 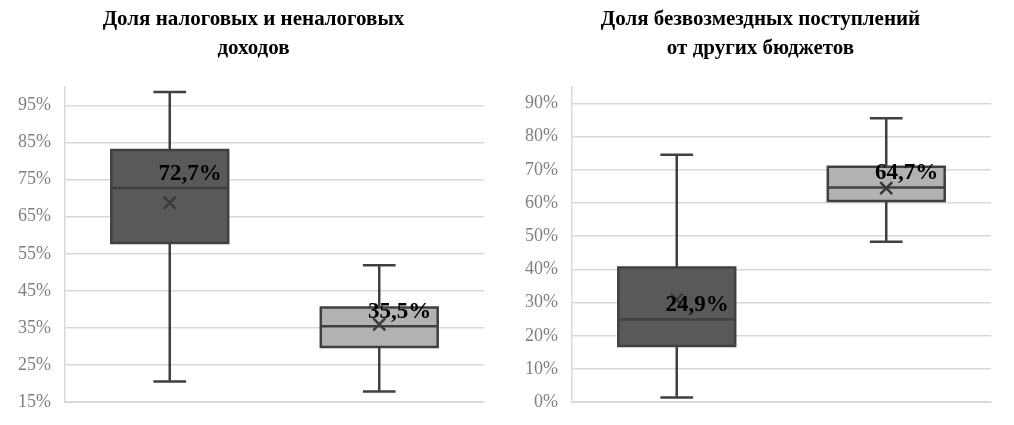 What do you see at coordinates (34, 363) in the screenshot?
I see `y-tick-label: 25%` at bounding box center [34, 363].